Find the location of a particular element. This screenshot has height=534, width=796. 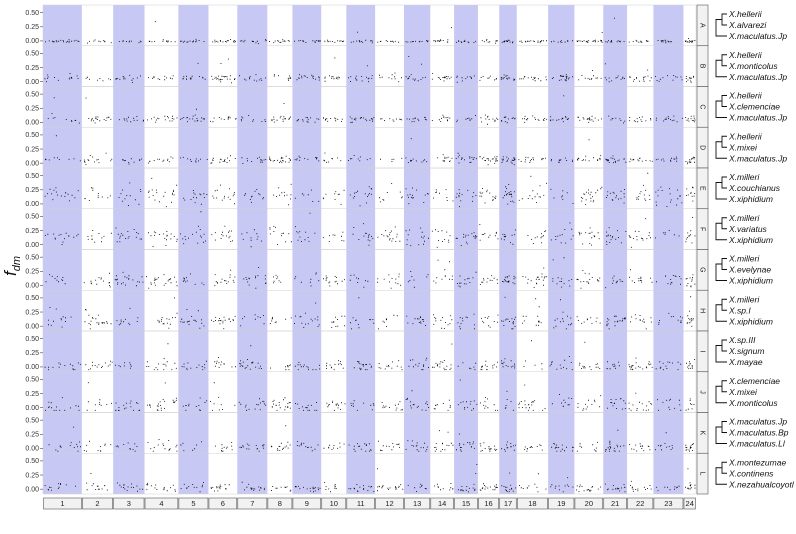

taxon-label: X.maculatus.Ll is located at coordinates (757, 444).